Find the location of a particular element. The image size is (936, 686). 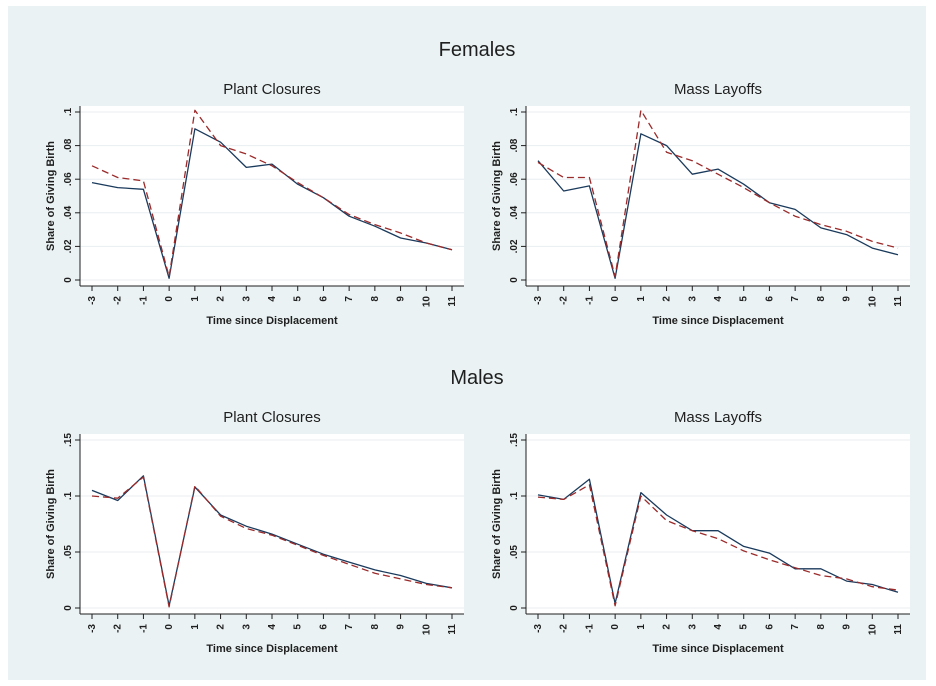

series-line-1-females-mass-layoffs is located at coordinates (718, 193).